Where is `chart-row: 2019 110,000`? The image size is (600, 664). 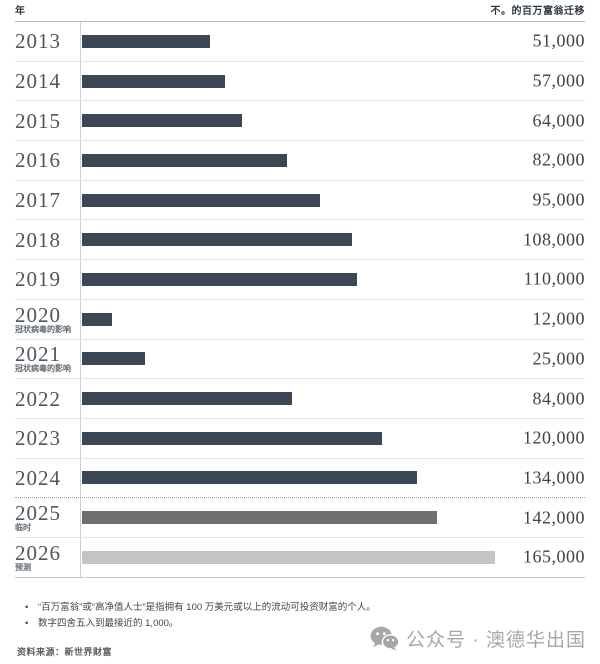
chart-row: 2019 110,000 is located at coordinates (300, 280).